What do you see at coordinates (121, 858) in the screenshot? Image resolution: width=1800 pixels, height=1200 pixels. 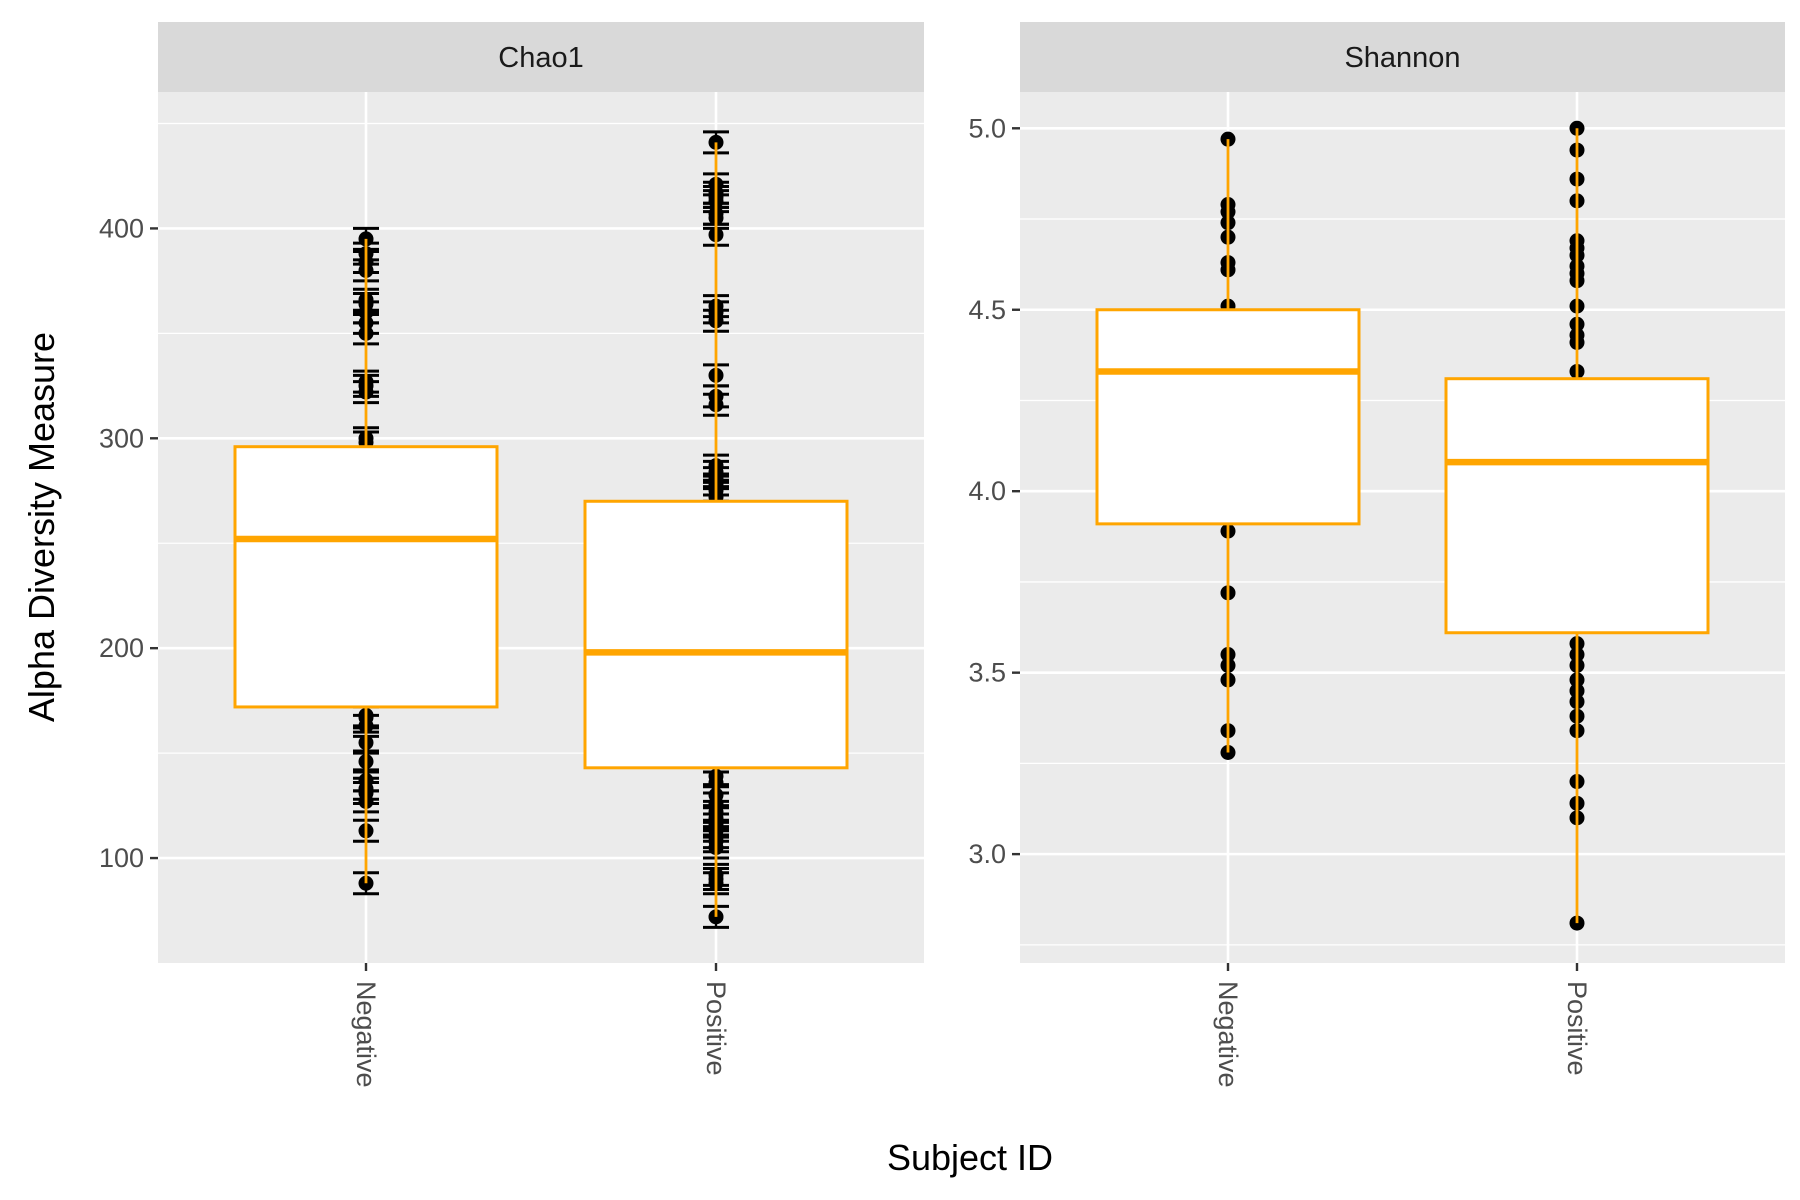 I see `y-tick-label: 100` at bounding box center [121, 858].